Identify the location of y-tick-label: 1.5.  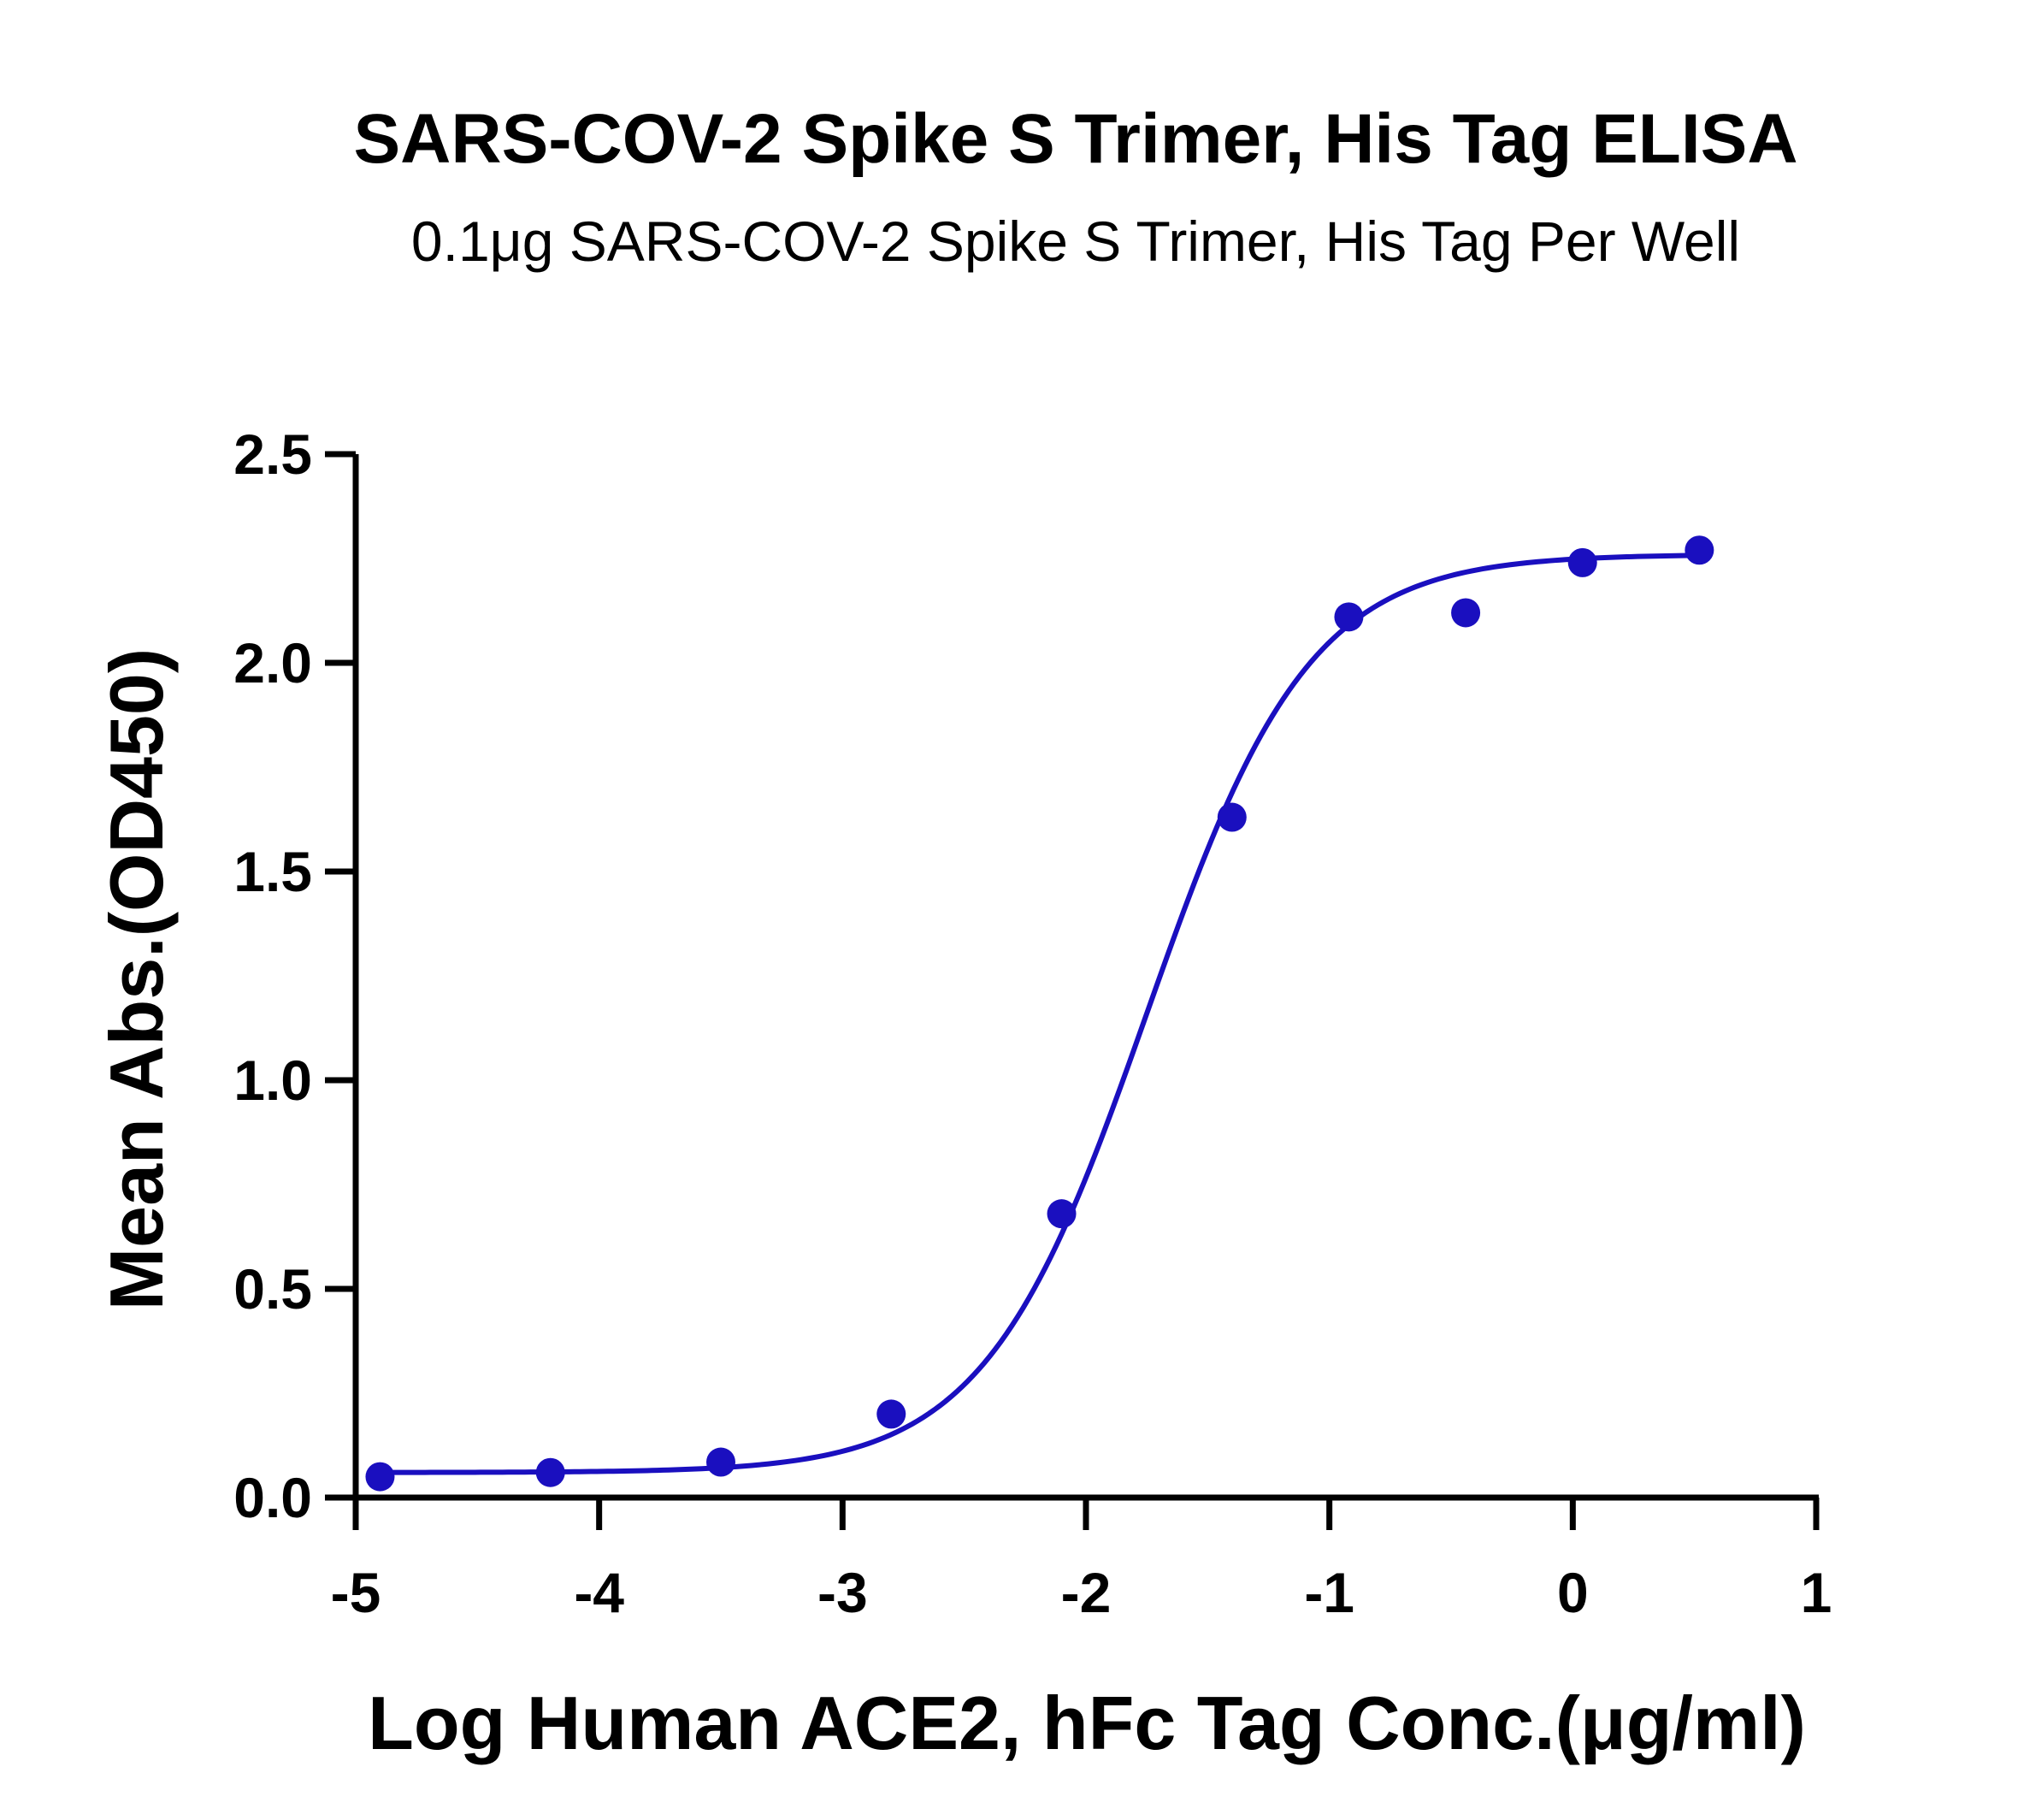
(272, 872).